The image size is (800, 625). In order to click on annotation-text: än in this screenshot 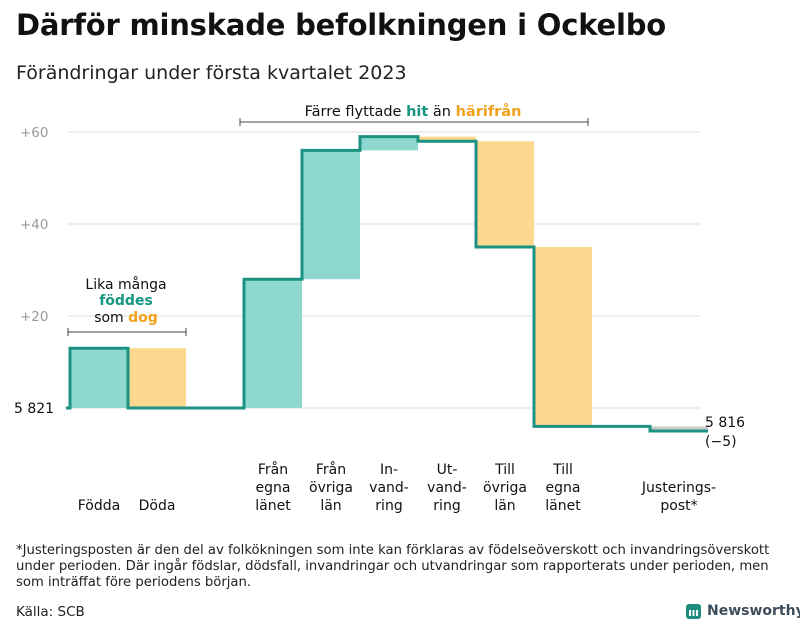, I will do `click(441, 112)`.